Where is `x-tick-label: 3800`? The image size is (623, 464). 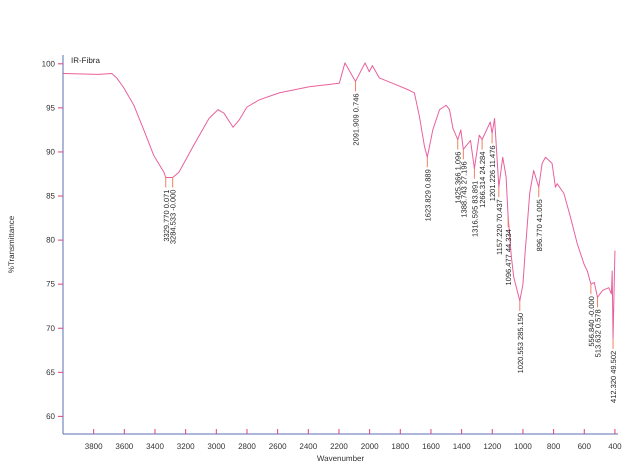
x-tick-label: 3800 is located at coordinates (94, 447).